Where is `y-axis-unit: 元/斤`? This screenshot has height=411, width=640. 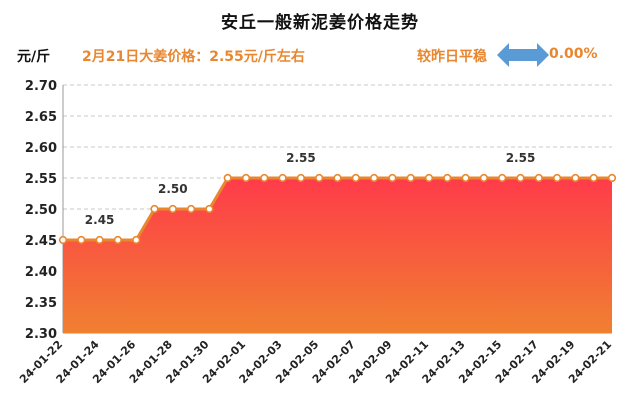
y-axis-unit: 元/斤 is located at coordinates (34, 57).